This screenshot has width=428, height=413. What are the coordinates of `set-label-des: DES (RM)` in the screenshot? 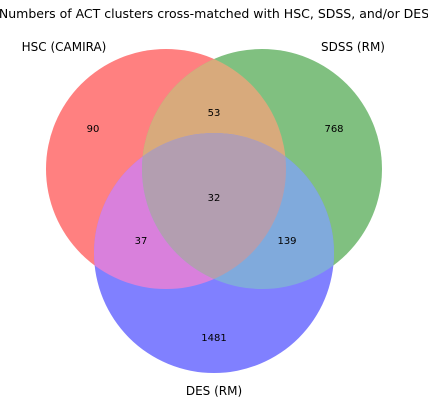 It's located at (214, 391).